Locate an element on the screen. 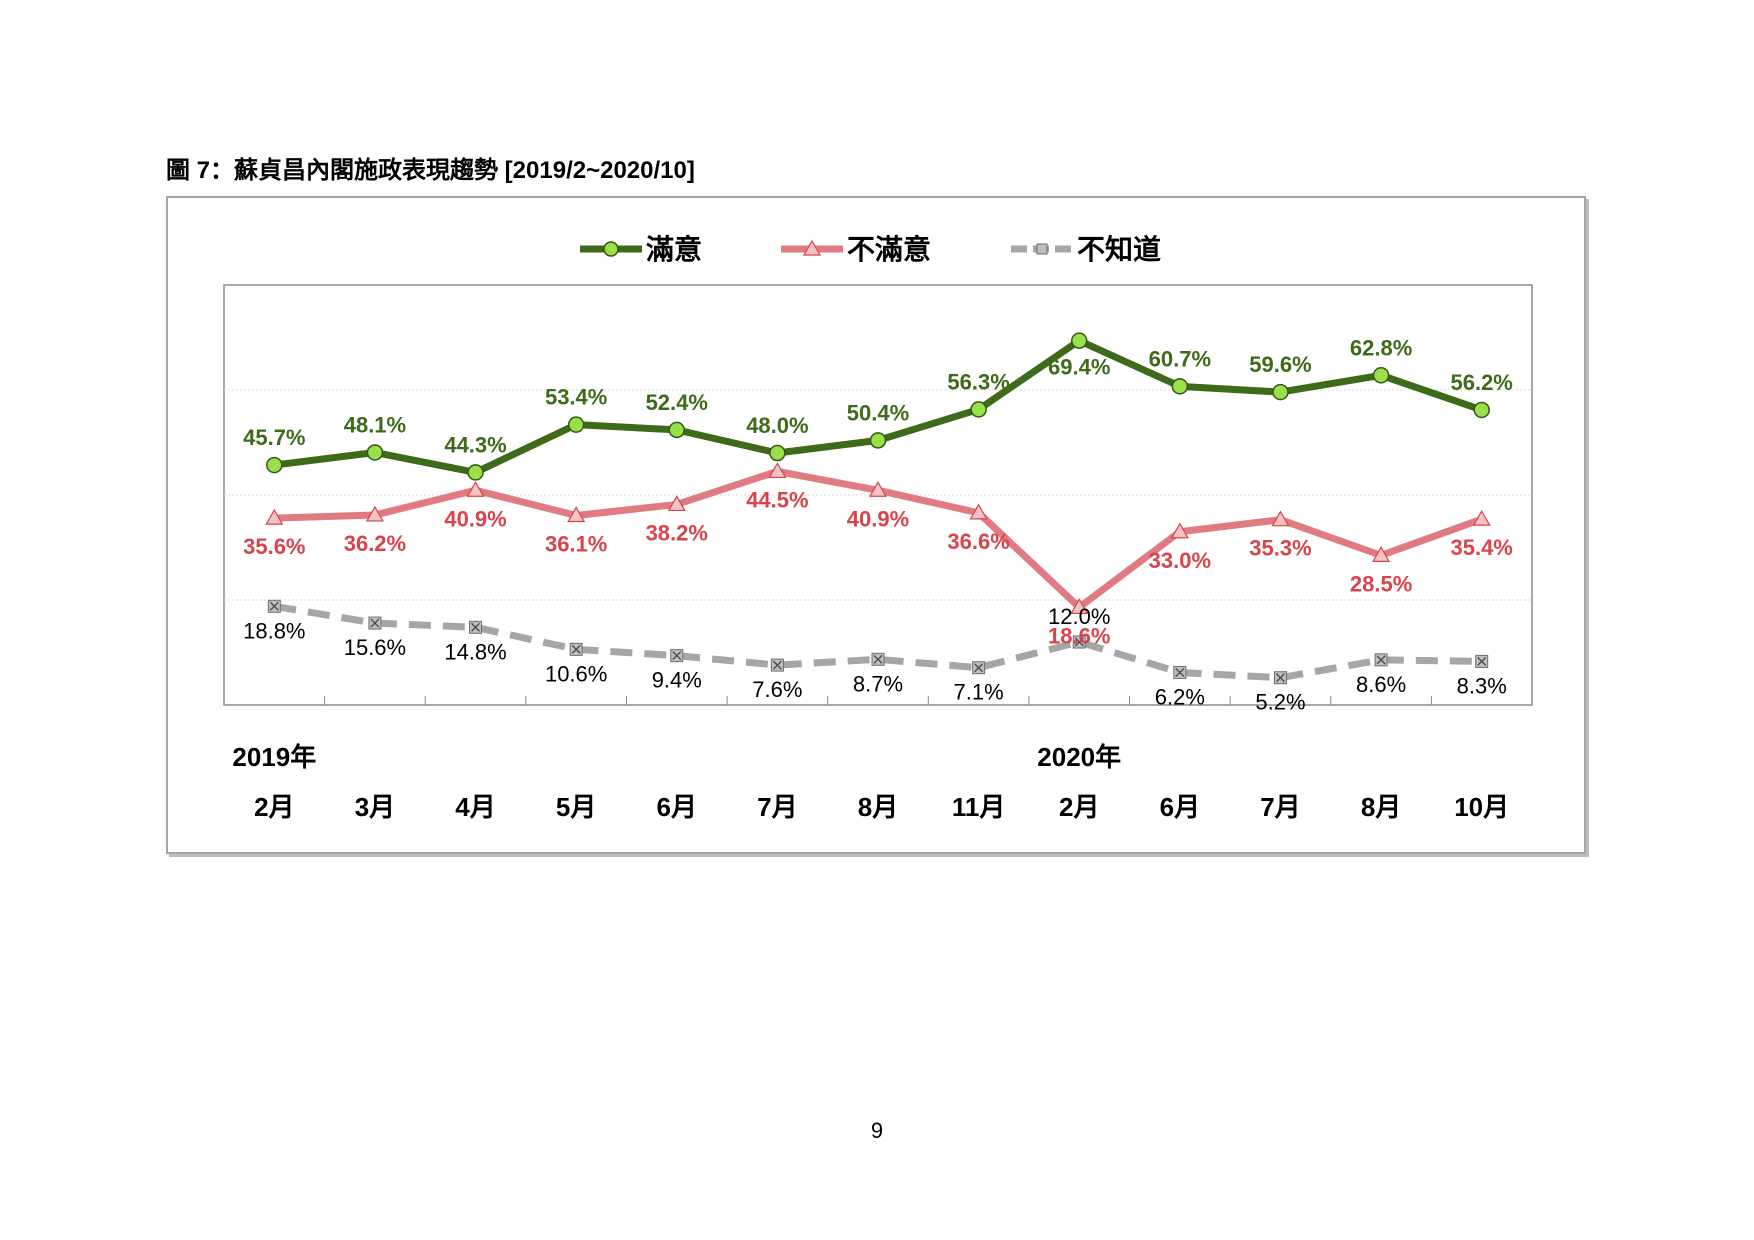  x-axis-labels: 2月 3月 4月 5月 6月 7月 8月 11月 2月 6月 7月 8月 10月 2019年 2020年 is located at coordinates (870, 782).